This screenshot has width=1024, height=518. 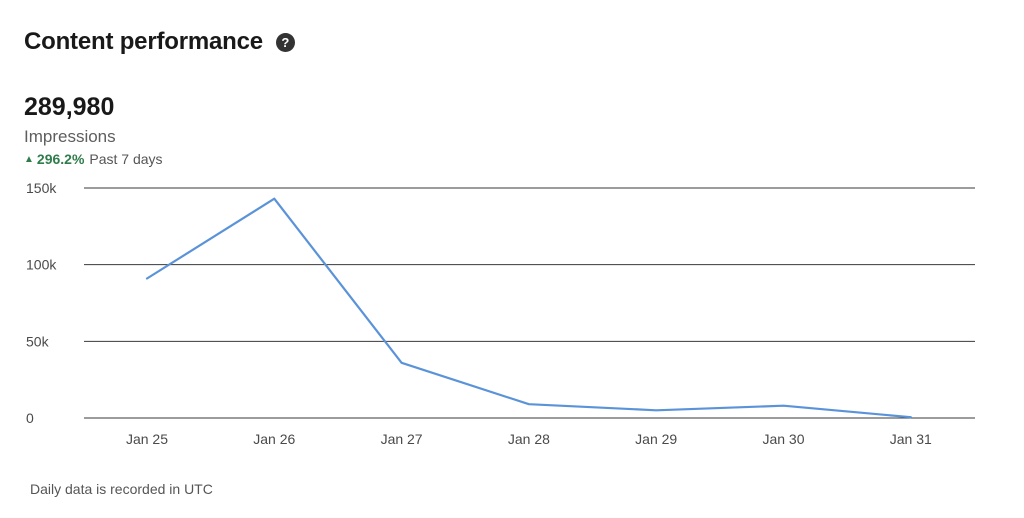 What do you see at coordinates (121, 489) in the screenshot?
I see `footnote: Daily data is recorded in UTC` at bounding box center [121, 489].